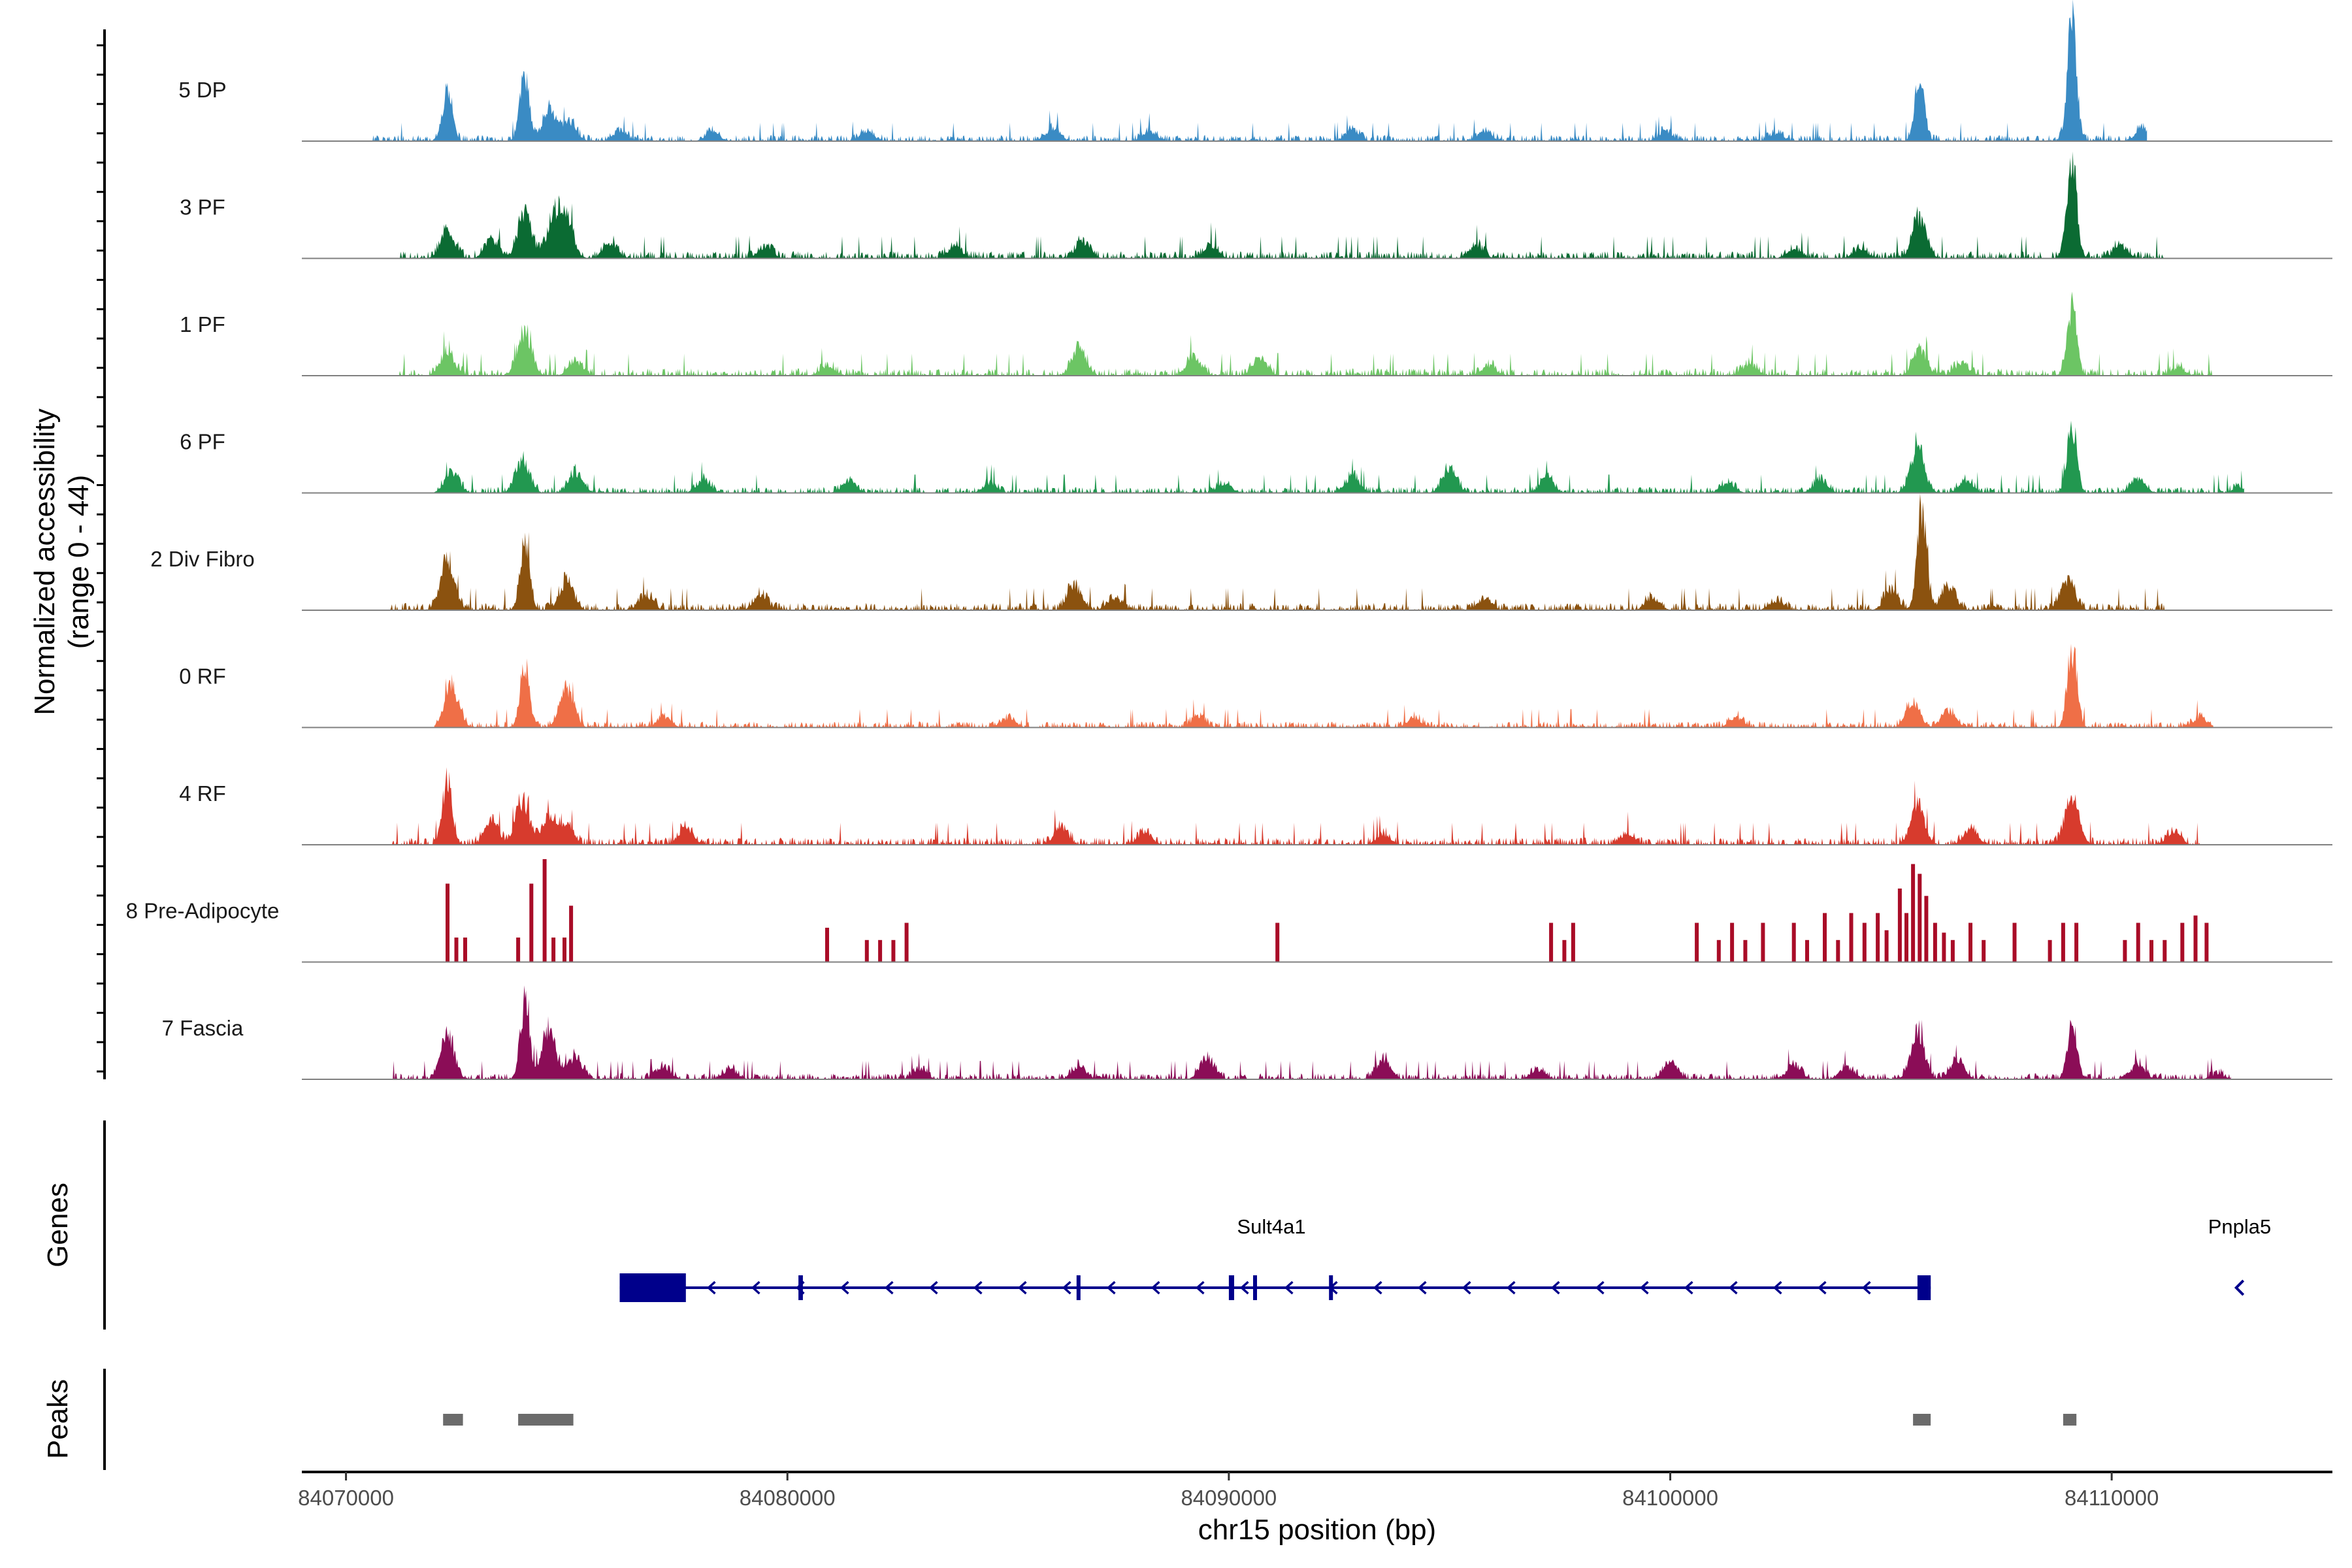 This screenshot has height=1568, width=2352. What do you see at coordinates (1260, 1420) in the screenshot?
I see `peak-regions` at bounding box center [1260, 1420].